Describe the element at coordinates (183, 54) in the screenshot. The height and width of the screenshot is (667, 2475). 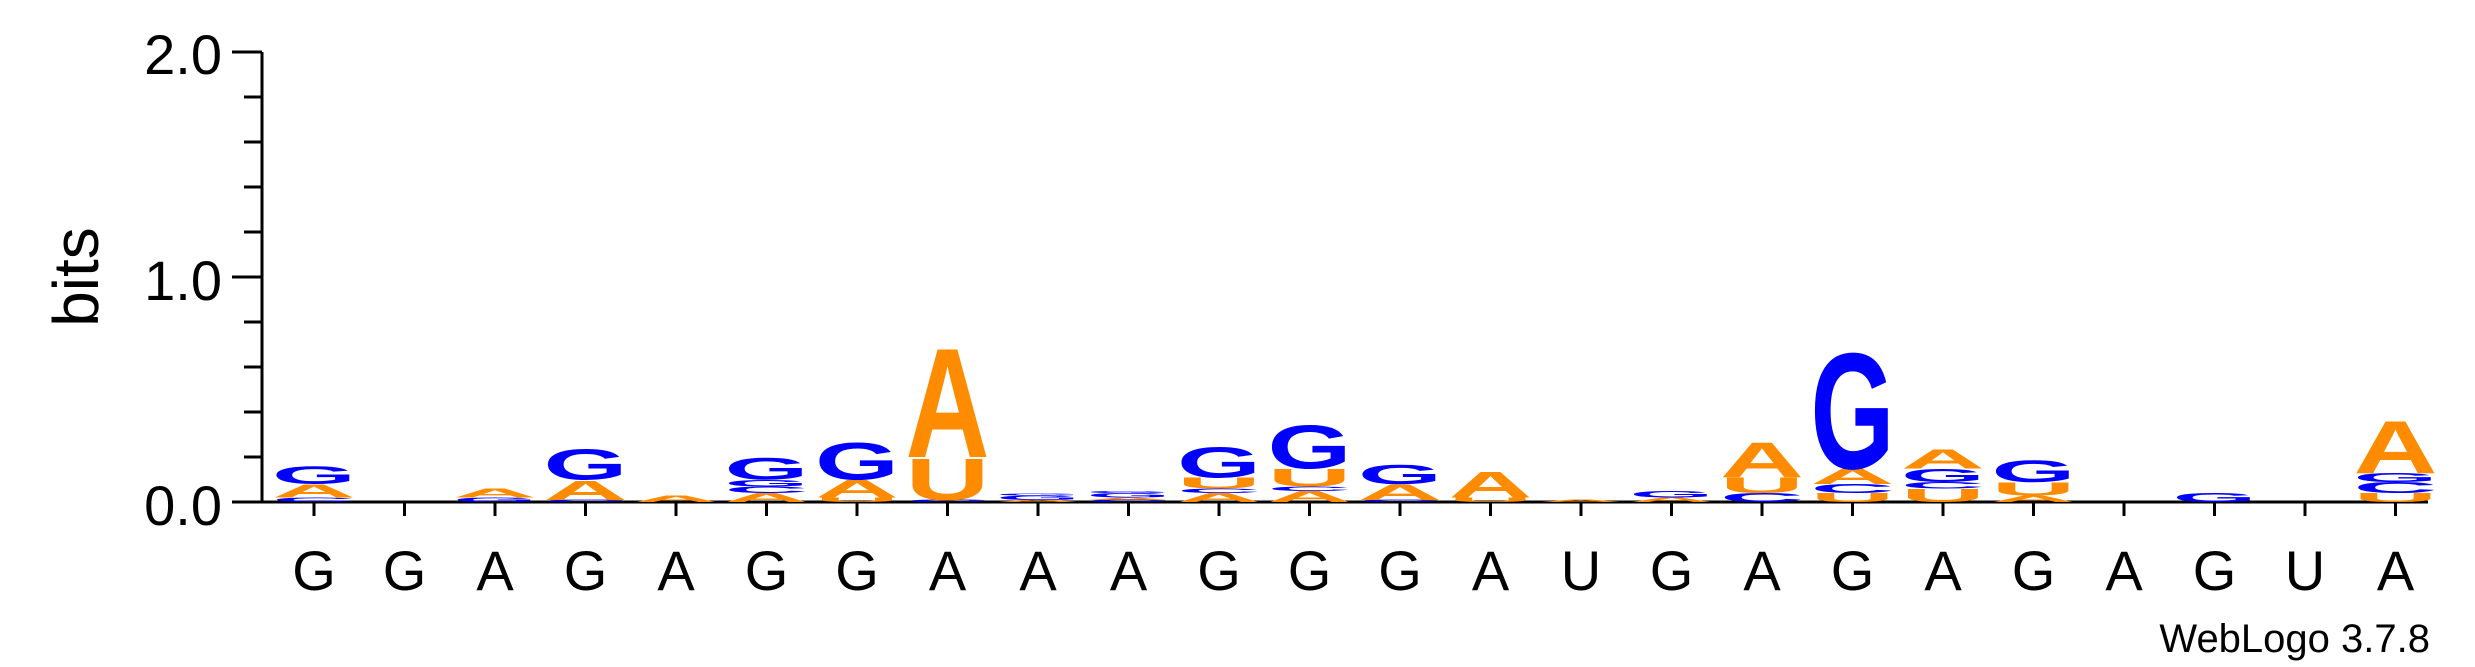
I see `y-tick-label: 2.0` at that location.